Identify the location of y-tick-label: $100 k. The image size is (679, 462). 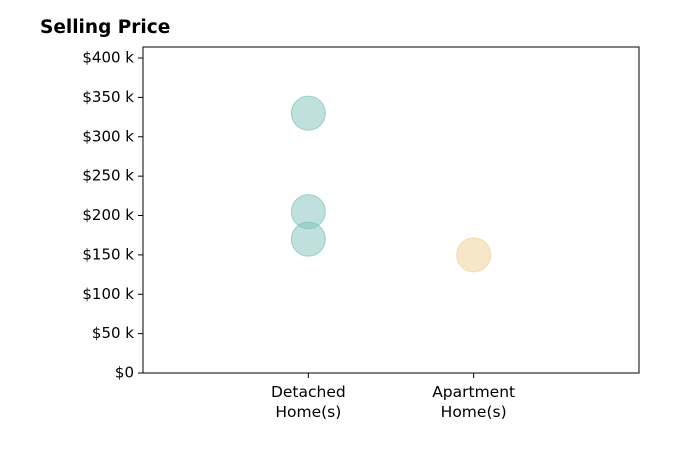
(108, 294).